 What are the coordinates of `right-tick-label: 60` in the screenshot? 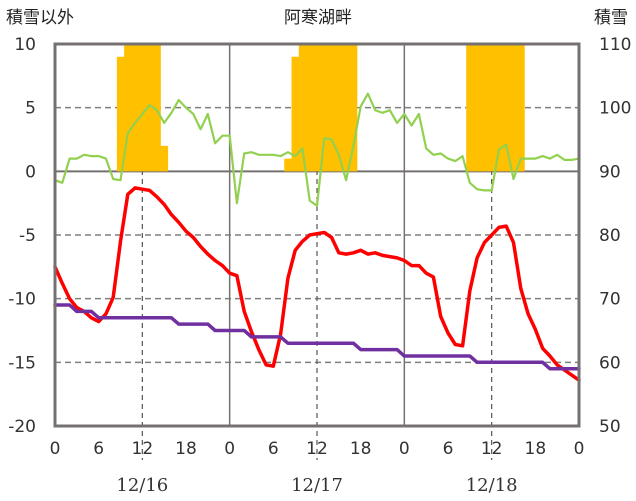 It's located at (610, 363).